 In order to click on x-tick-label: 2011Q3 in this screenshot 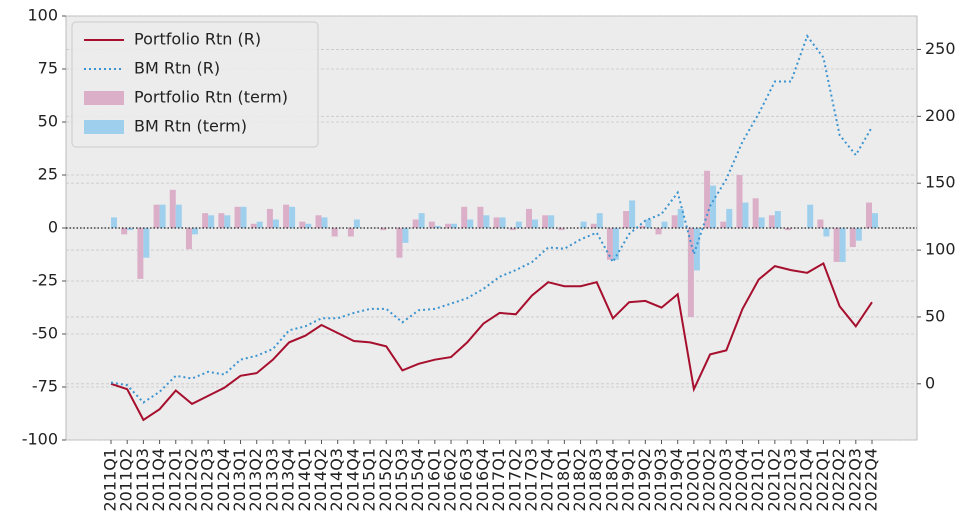, I will do `click(142, 480)`.